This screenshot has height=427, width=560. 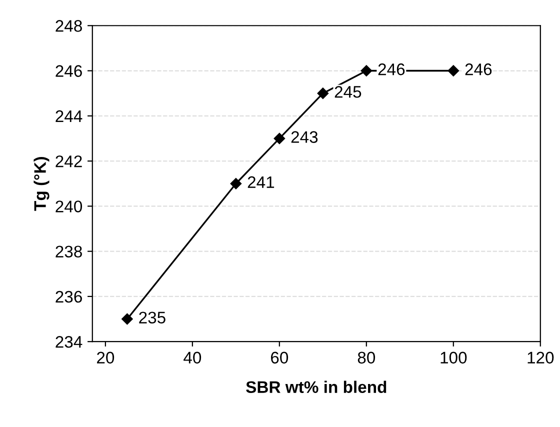 What do you see at coordinates (69, 116) in the screenshot?
I see `y-tick-label: 244` at bounding box center [69, 116].